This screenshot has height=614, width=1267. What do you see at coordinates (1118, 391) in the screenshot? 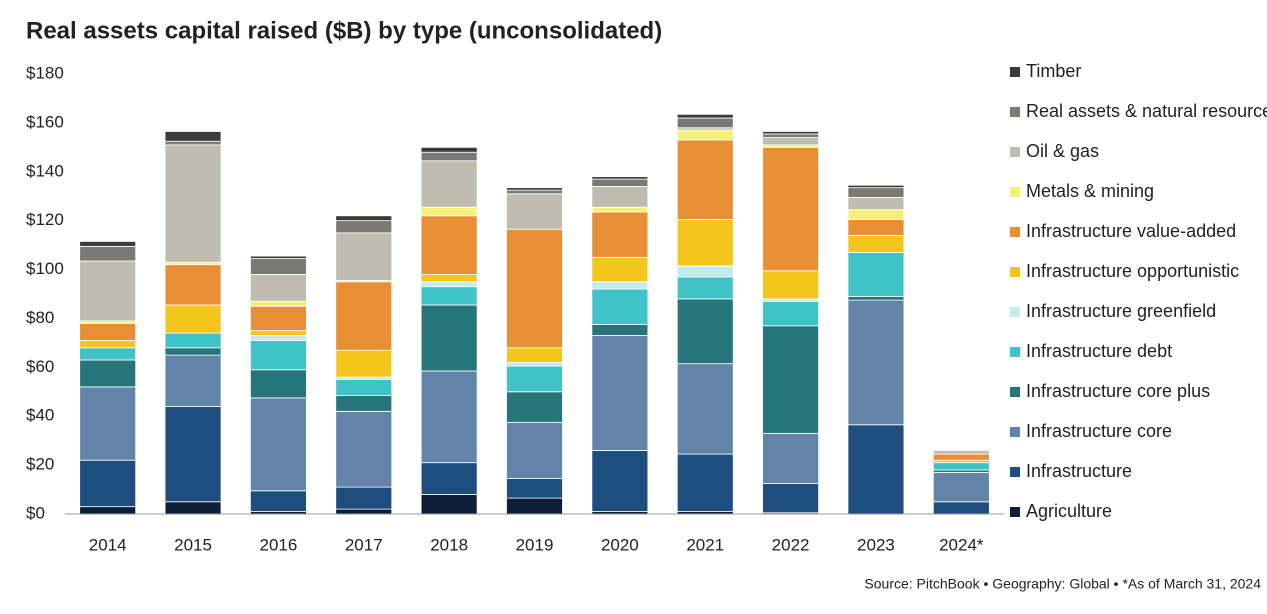
I see `legend-label: Infrastructure core plus` at bounding box center [1118, 391].